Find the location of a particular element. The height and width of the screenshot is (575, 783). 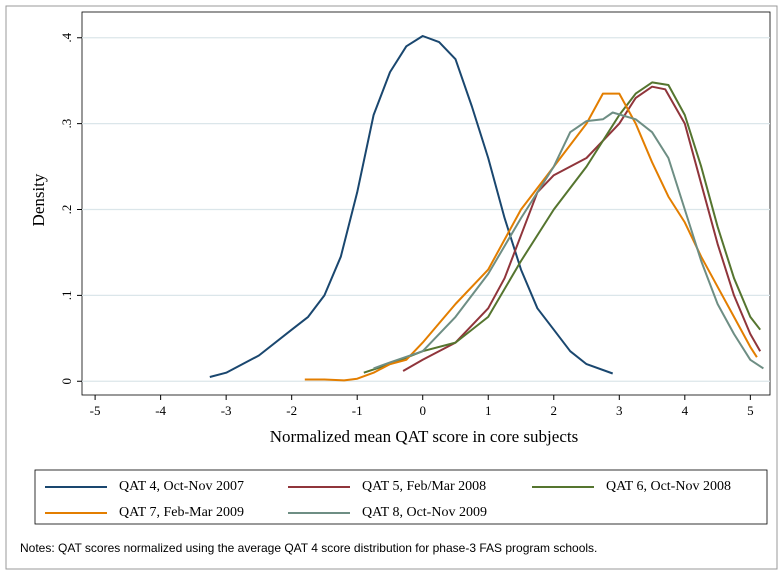

x-tick-label: -2 is located at coordinates (291, 410).